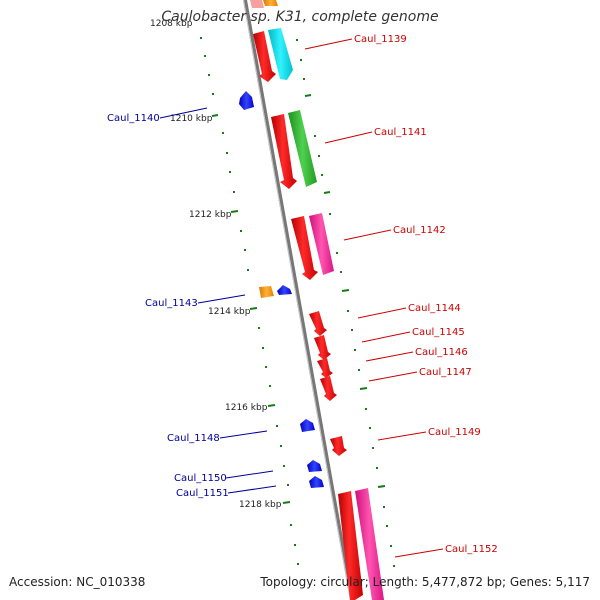 Image resolution: width=600 pixels, height=600 pixels. I want to click on gene-label-Caul_1141: Caul_1141, so click(400, 132).